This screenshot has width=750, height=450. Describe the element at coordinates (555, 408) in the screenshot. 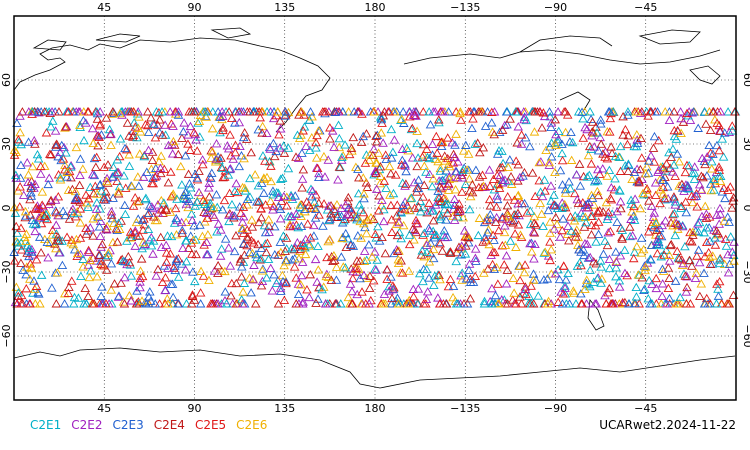

I see `bottom-lon-label: −90` at that location.